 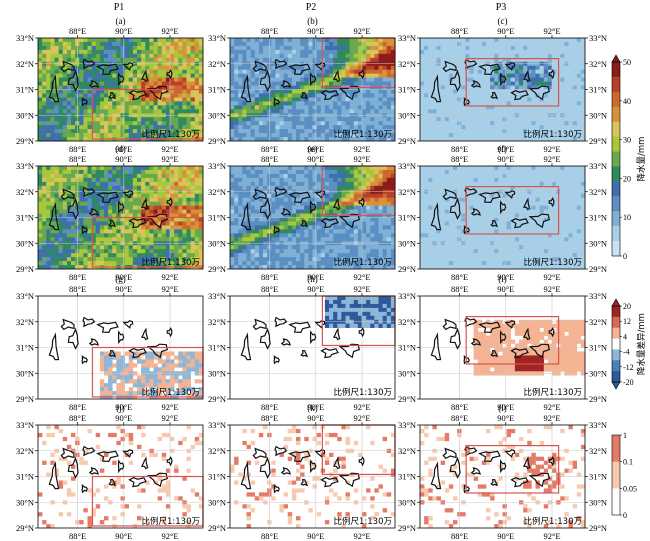 What do you see at coordinates (512, 82) in the screenshot?
I see `study-area-box` at bounding box center [512, 82].